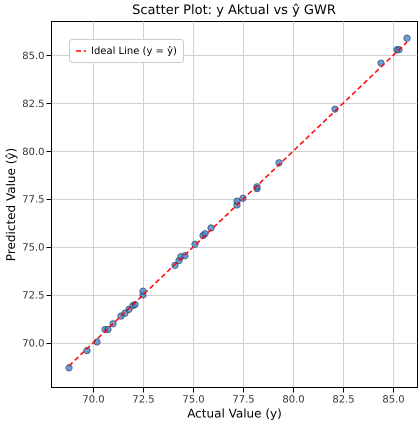 This screenshot has width=420, height=428. Describe the element at coordinates (393, 400) in the screenshot. I see `x-tick-label: 85.0` at that location.